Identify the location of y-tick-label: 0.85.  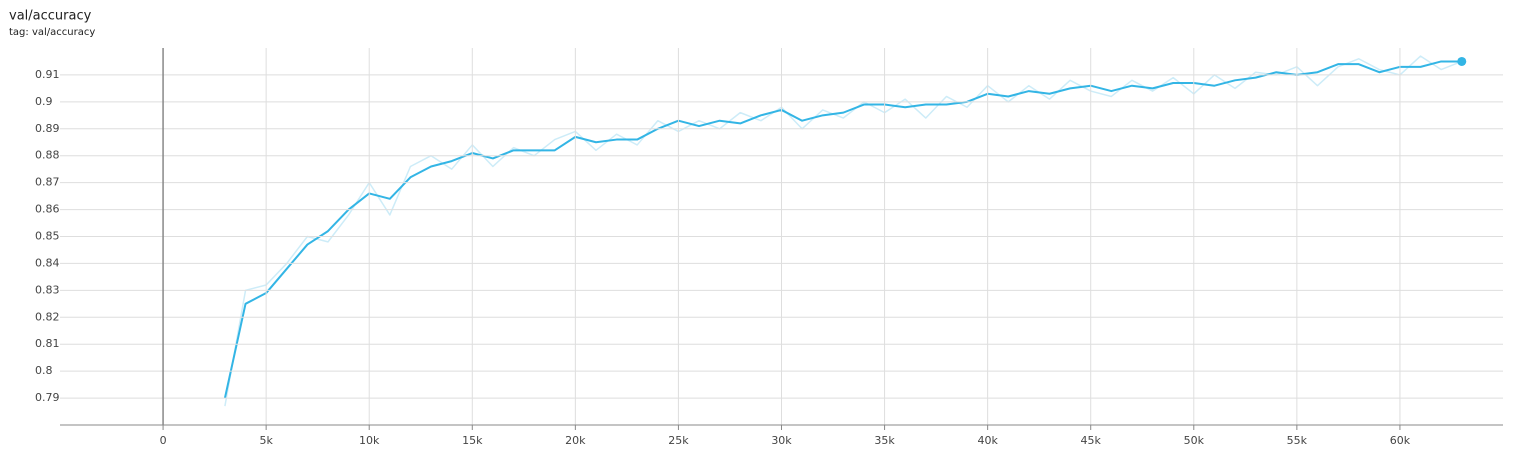
(47, 236).